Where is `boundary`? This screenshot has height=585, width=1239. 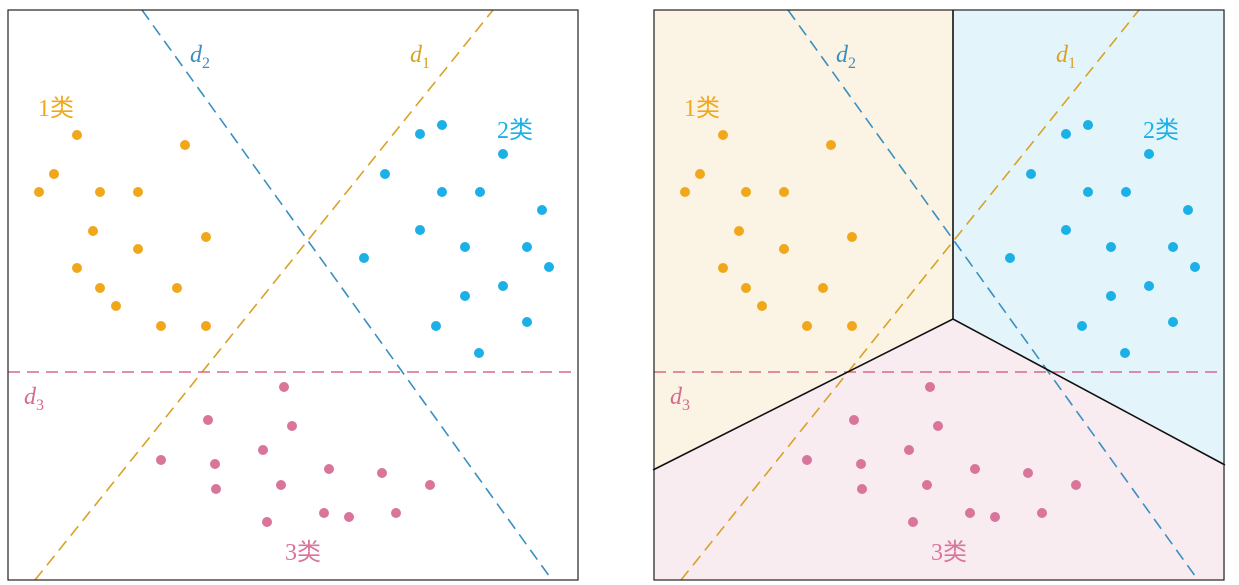
boundary is located at coordinates (939, 394).